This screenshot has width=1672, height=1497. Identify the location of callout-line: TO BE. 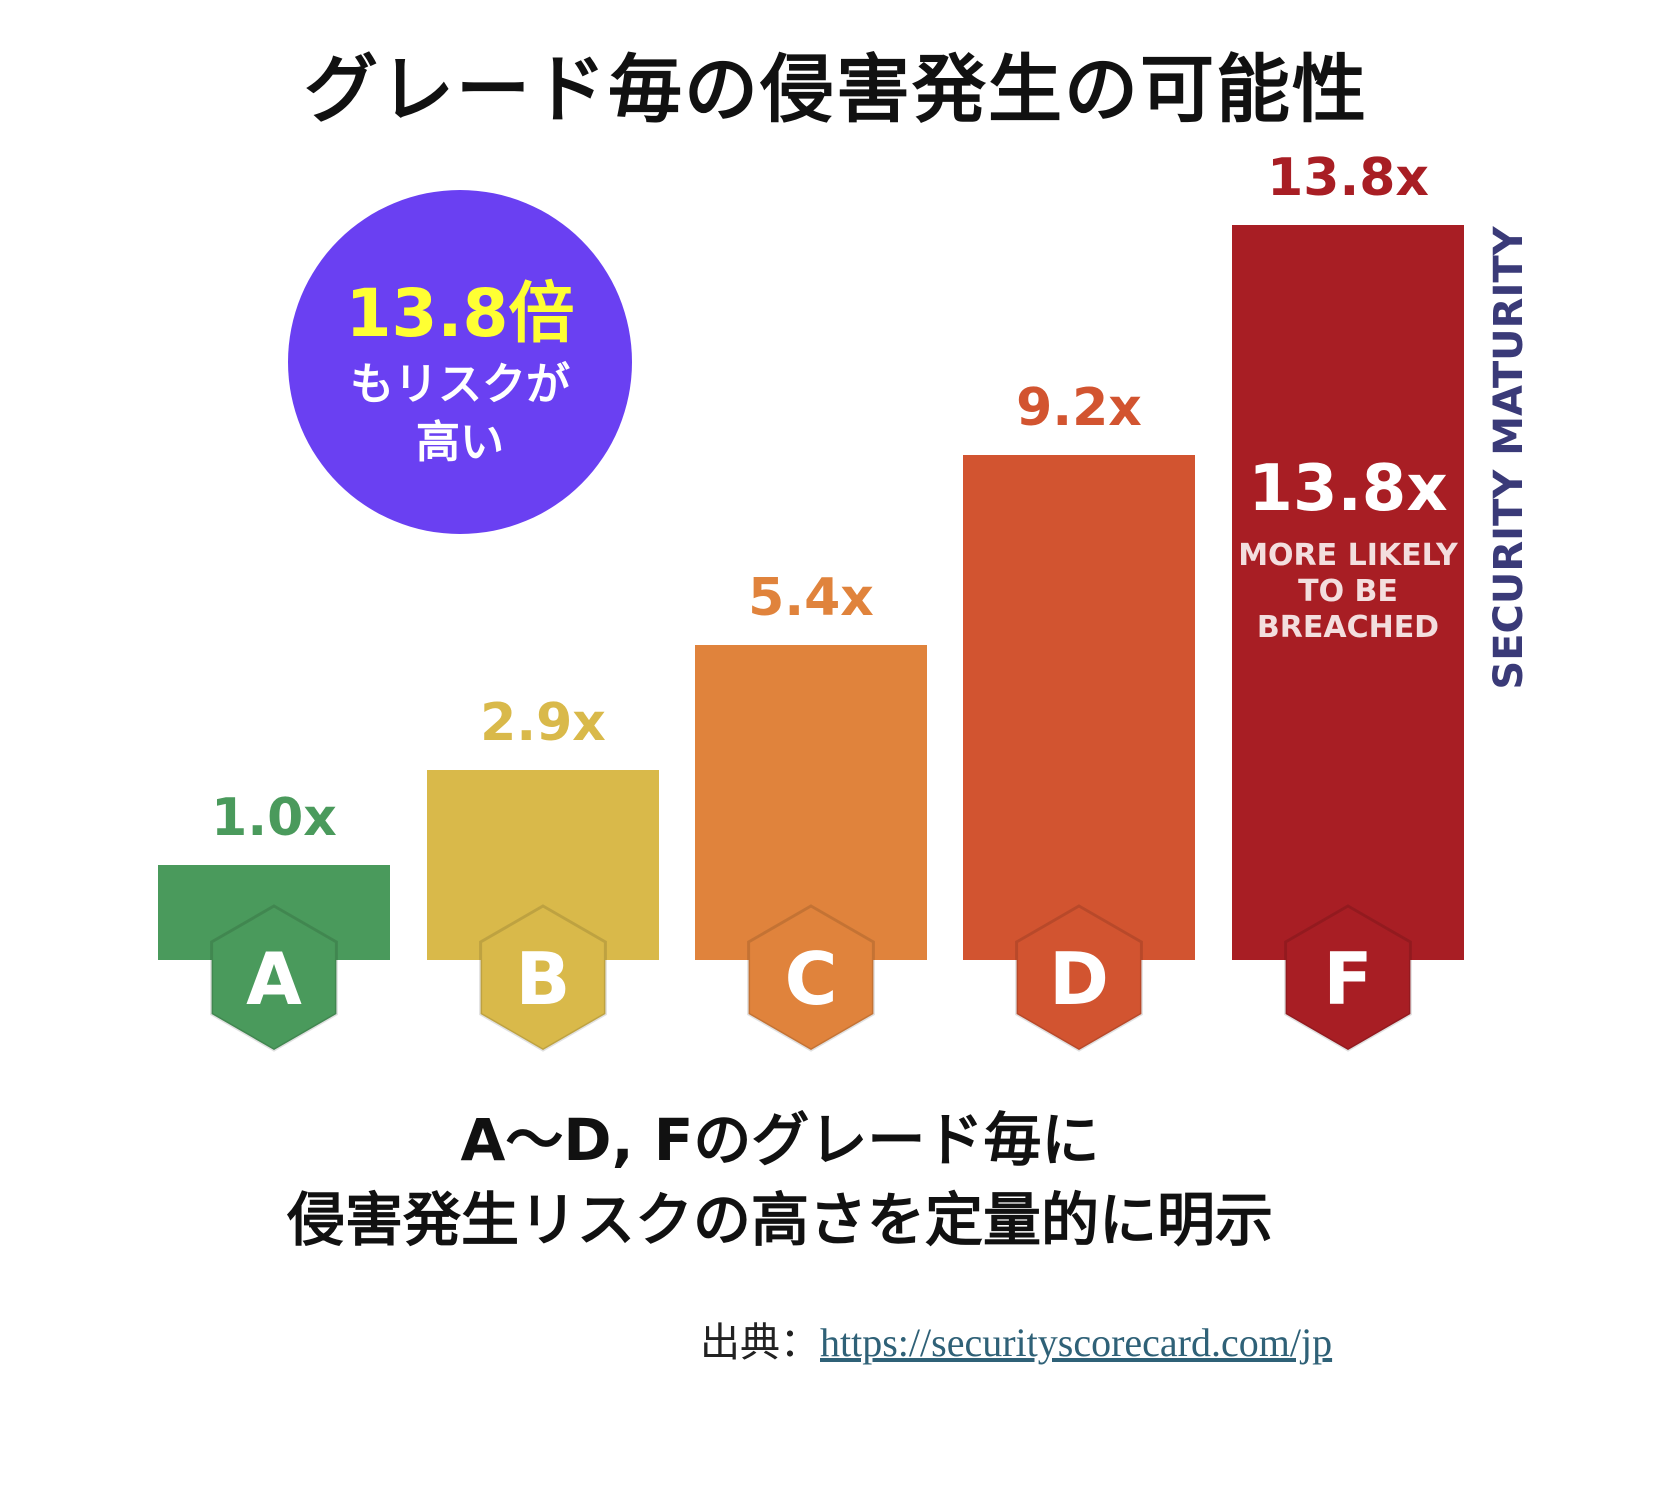
(1348, 591).